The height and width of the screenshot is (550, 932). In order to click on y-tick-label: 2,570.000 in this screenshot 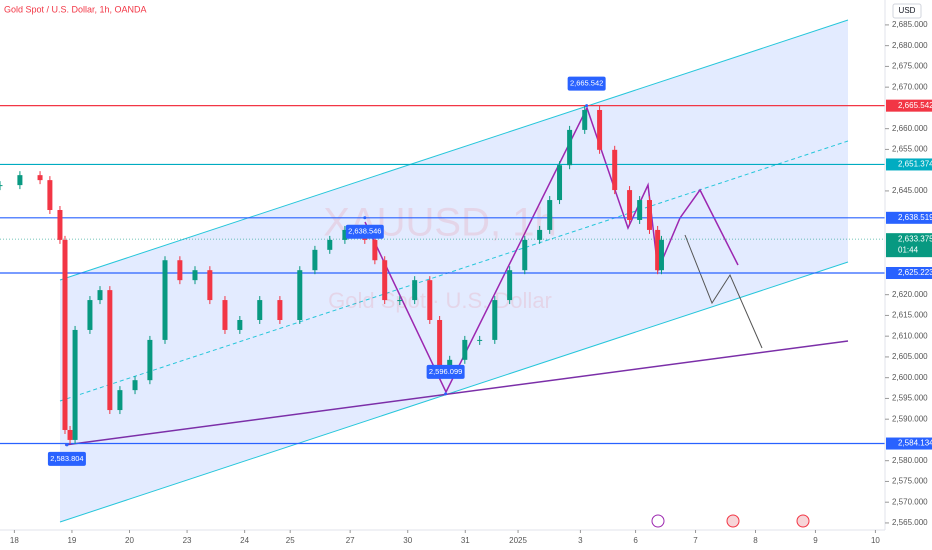, I will do `click(910, 501)`.